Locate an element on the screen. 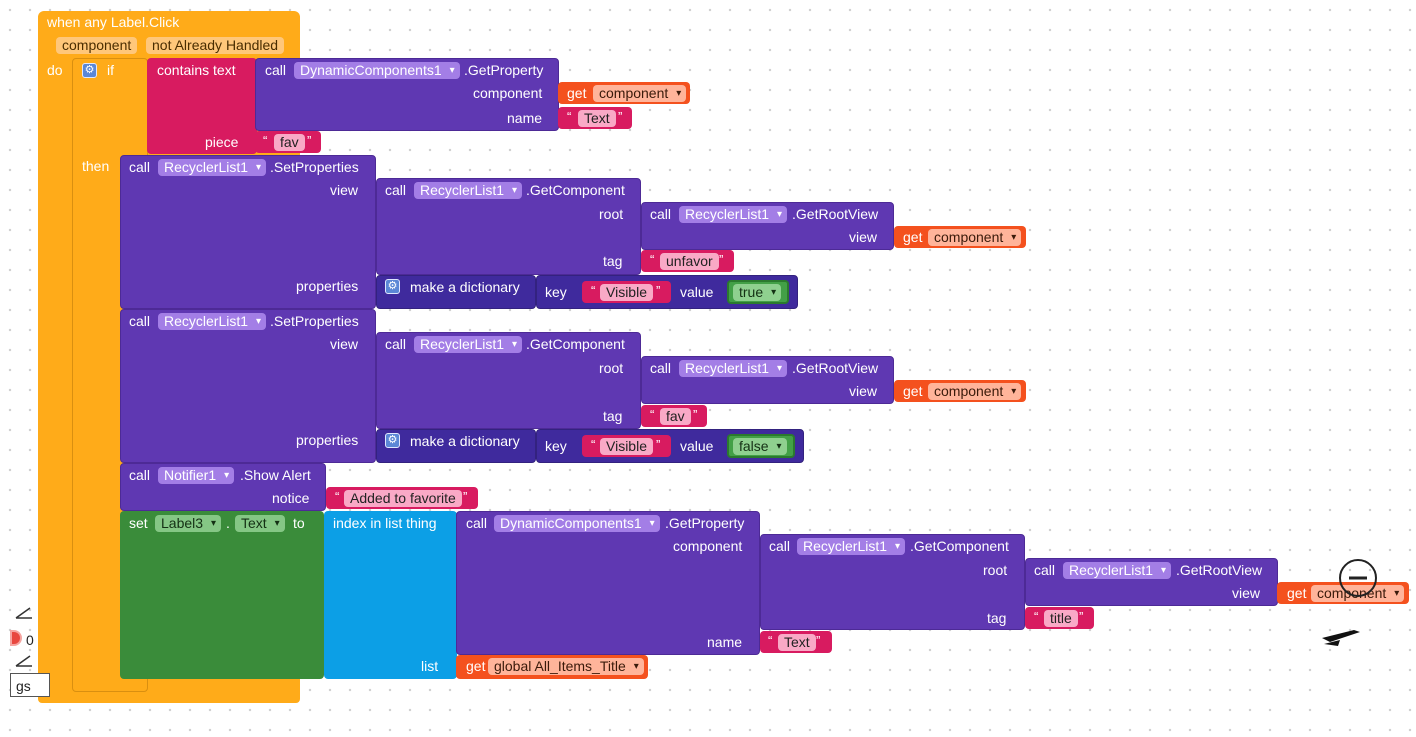 The width and height of the screenshot is (1416, 737). expand-arrow-icon is located at coordinates (24, 661).